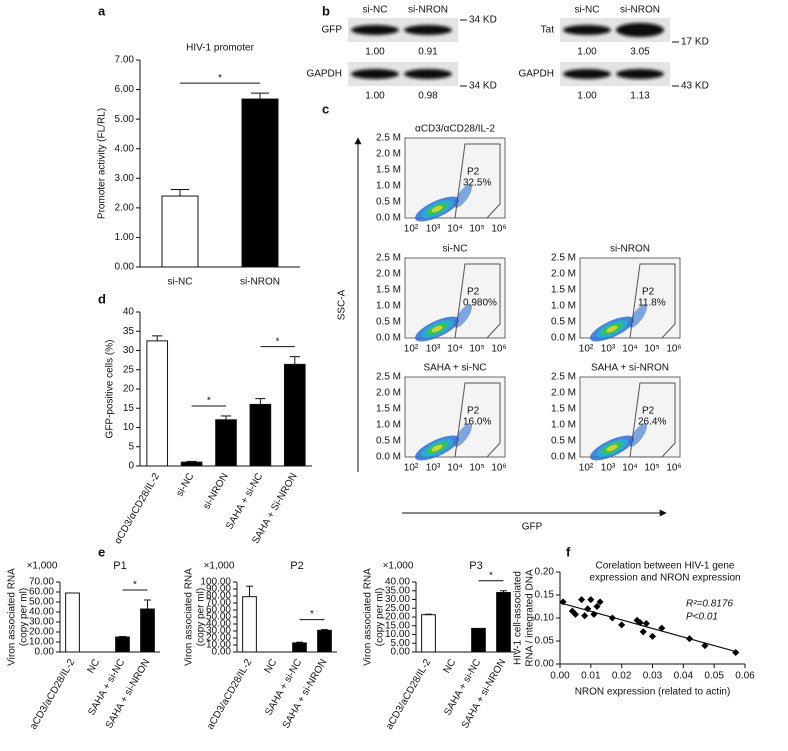 This screenshot has height=751, width=788. I want to click on y-tick-label: 25, so click(129, 369).